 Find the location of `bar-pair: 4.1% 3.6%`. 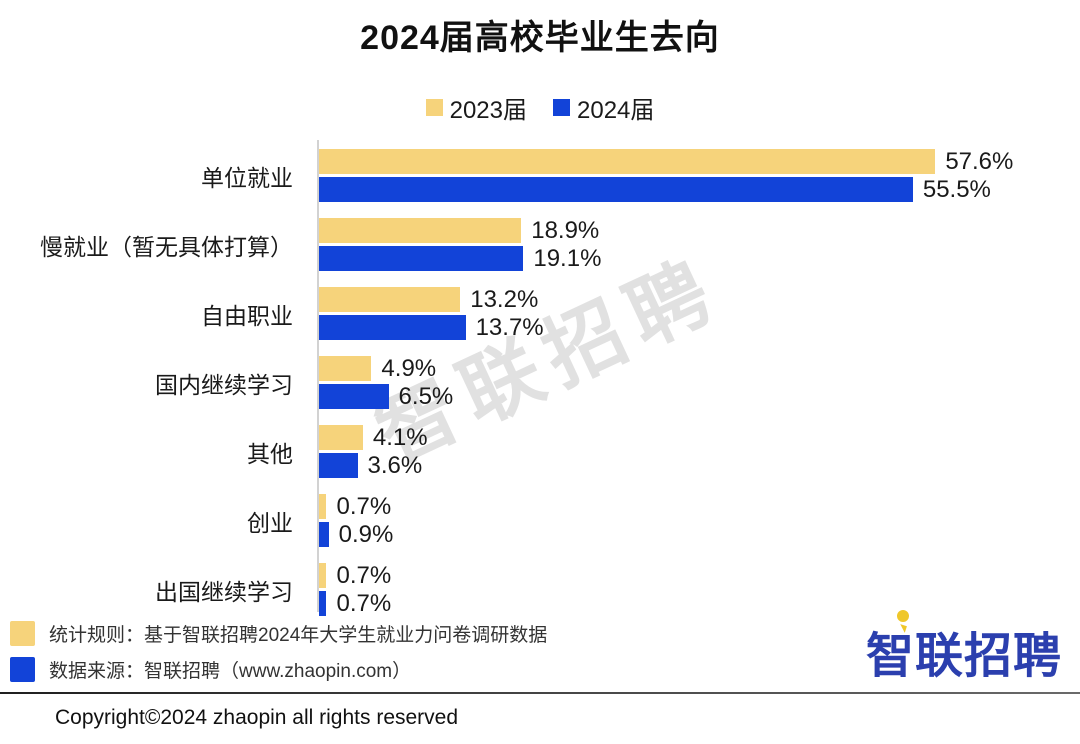

bar-pair: 4.1% 3.6% is located at coordinates (698, 451).